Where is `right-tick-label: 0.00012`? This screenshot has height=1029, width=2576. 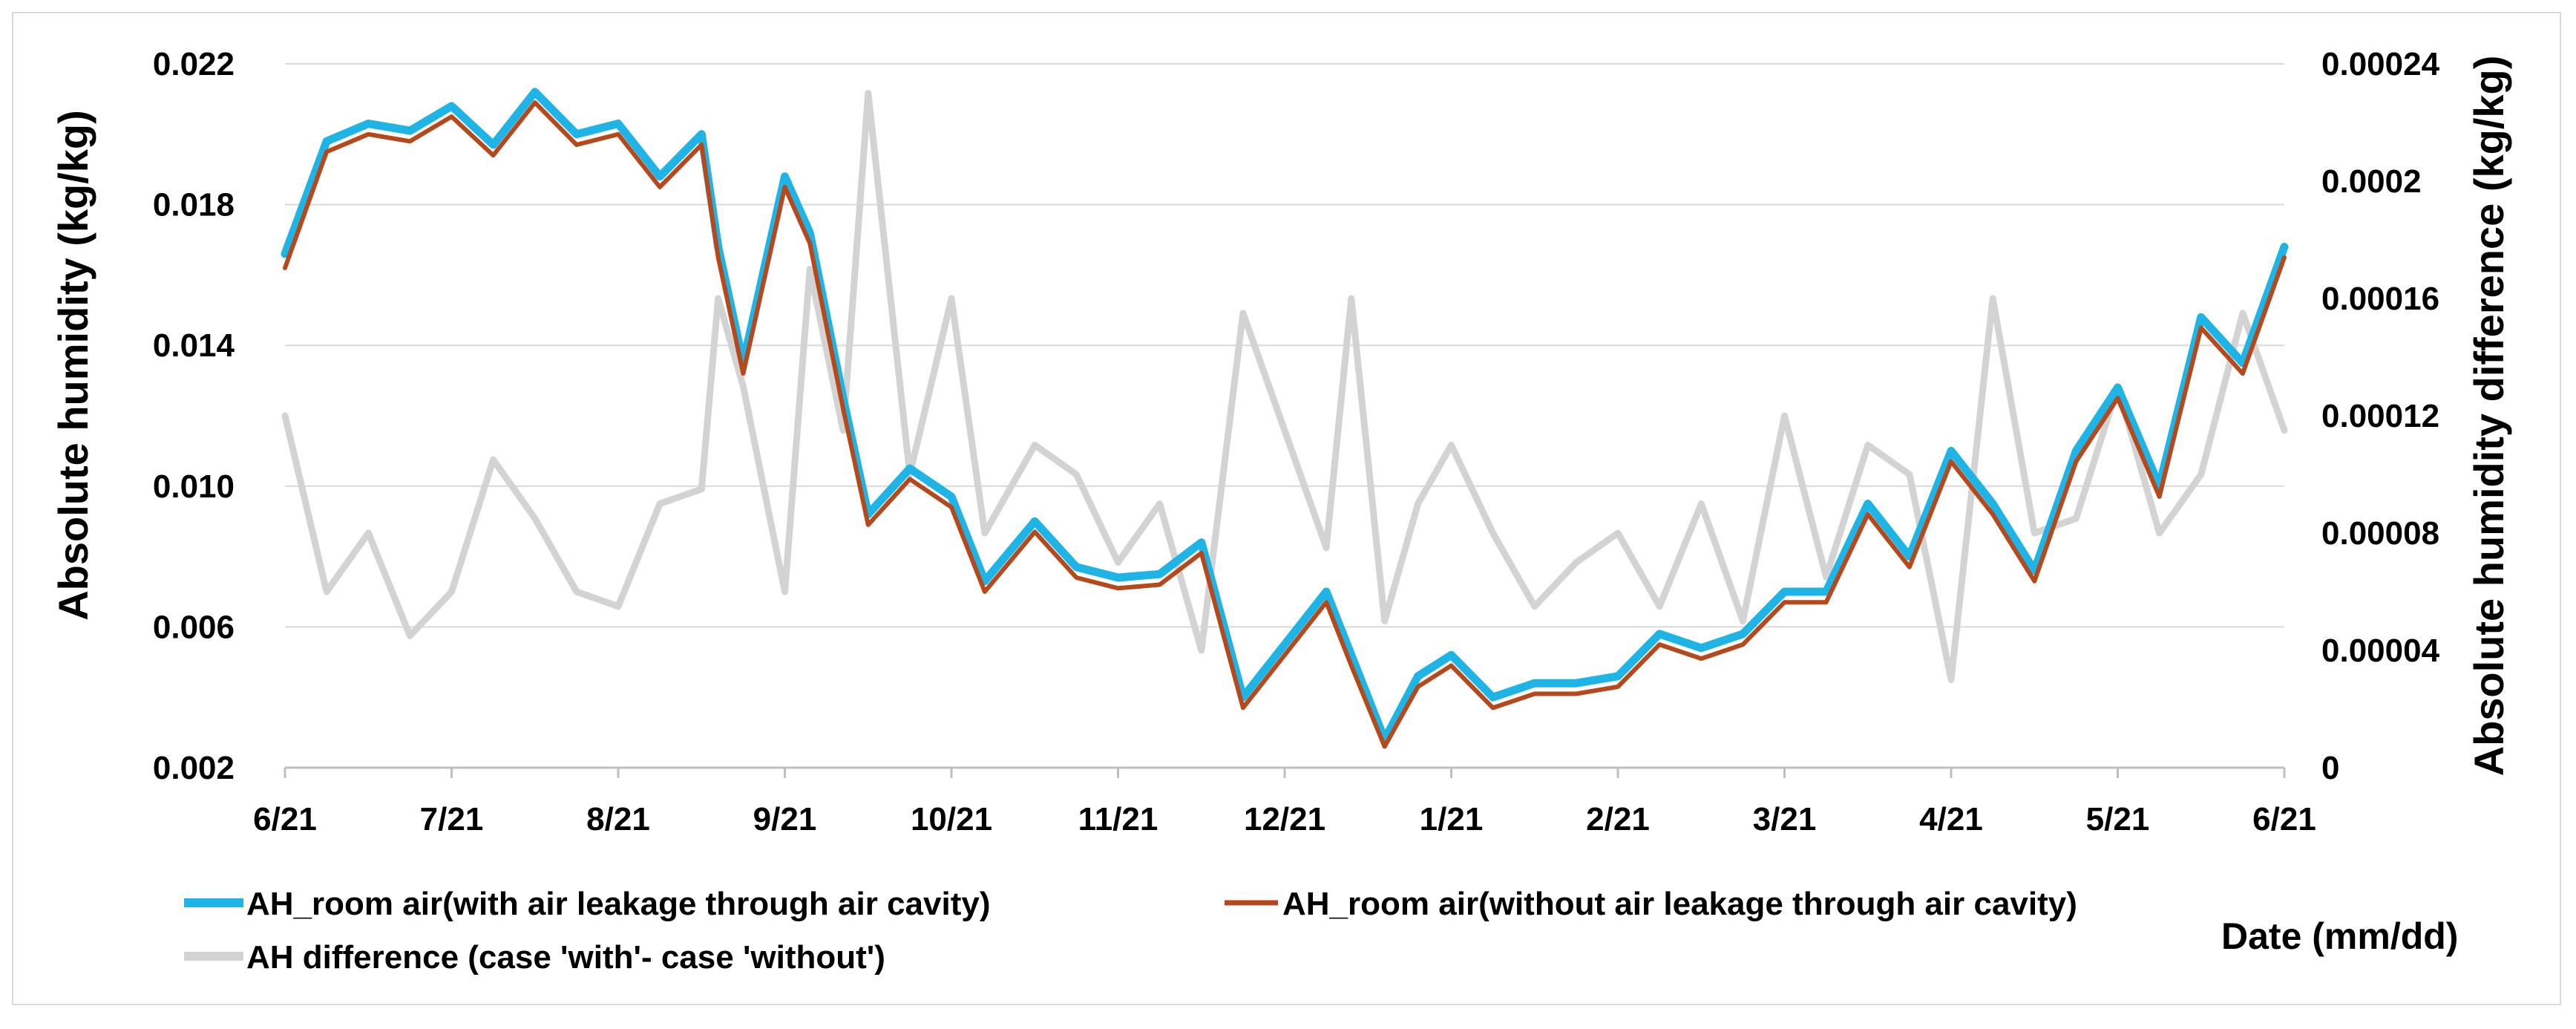 right-tick-label: 0.00012 is located at coordinates (2380, 416).